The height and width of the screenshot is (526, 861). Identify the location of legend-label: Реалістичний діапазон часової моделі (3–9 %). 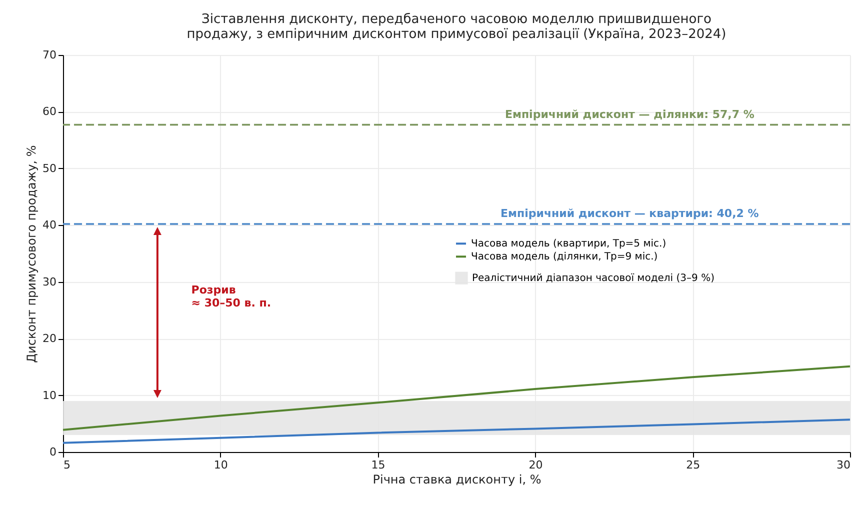
(593, 278).